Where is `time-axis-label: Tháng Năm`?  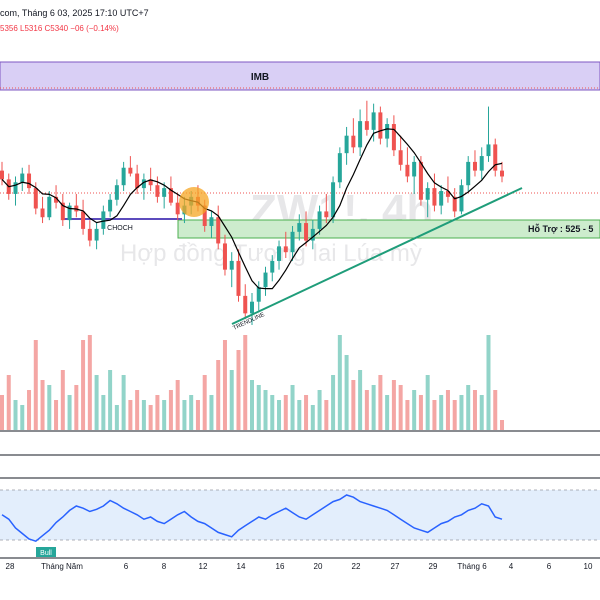 time-axis-label: Tháng Năm is located at coordinates (62, 566).